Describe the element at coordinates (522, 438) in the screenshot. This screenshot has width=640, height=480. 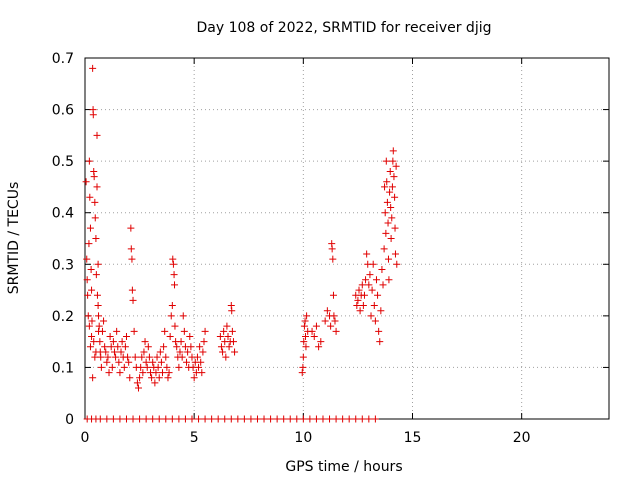
I see `x-tick-label: 20` at that location.